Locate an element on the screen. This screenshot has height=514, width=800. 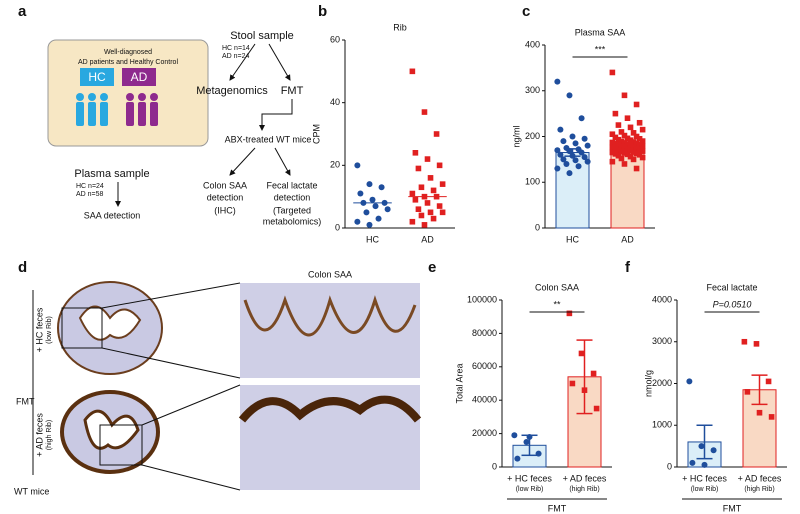
y-tick-label: 200 is located at coordinates (532, 136).